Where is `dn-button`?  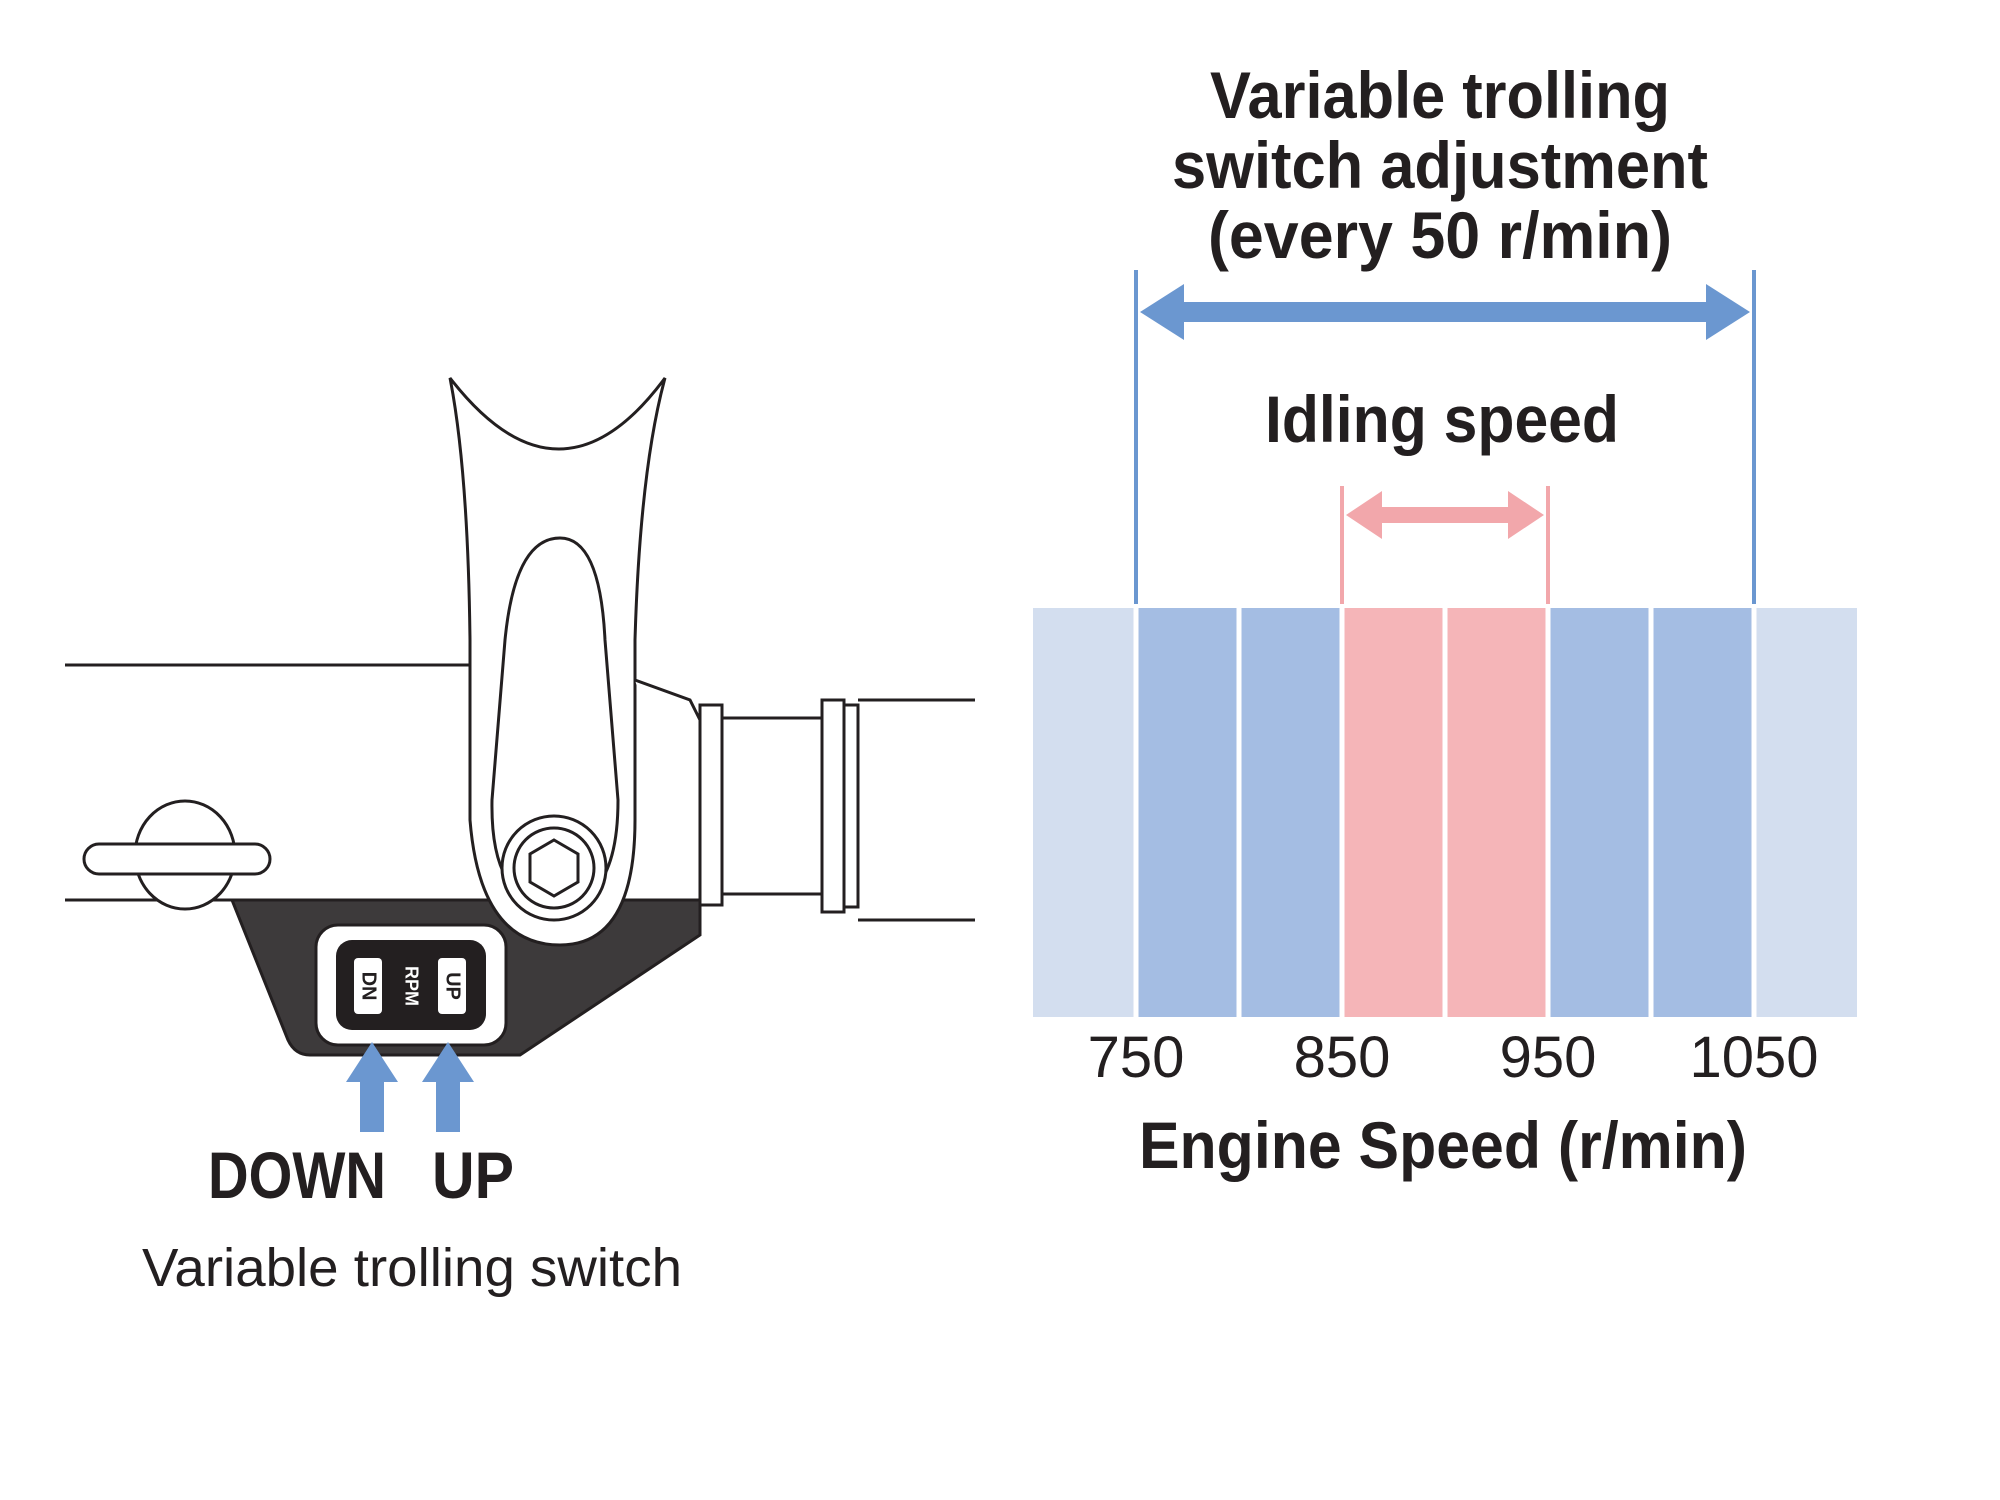
dn-button is located at coordinates (368, 986).